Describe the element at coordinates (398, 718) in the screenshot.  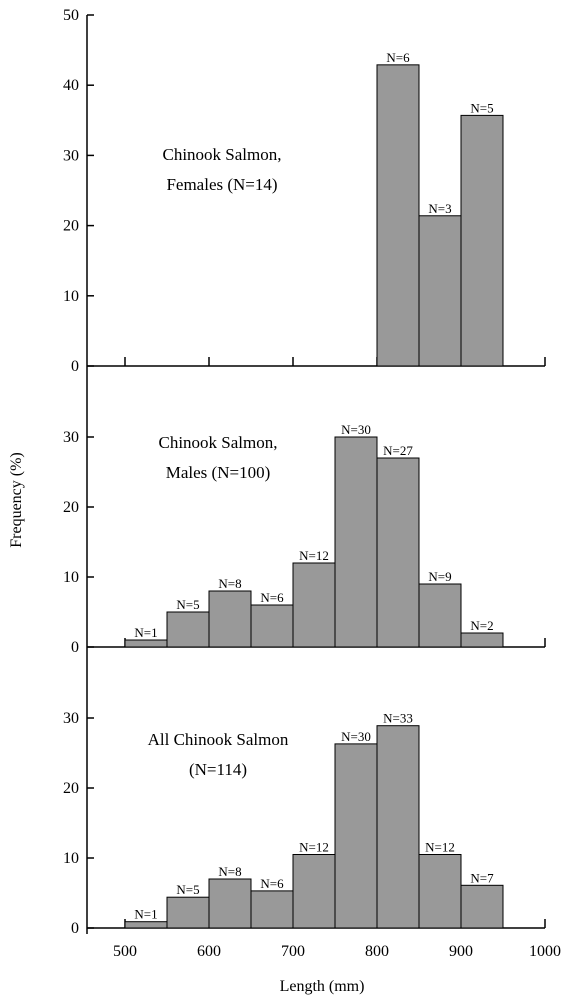
I see `bar-count-label: N=33` at that location.